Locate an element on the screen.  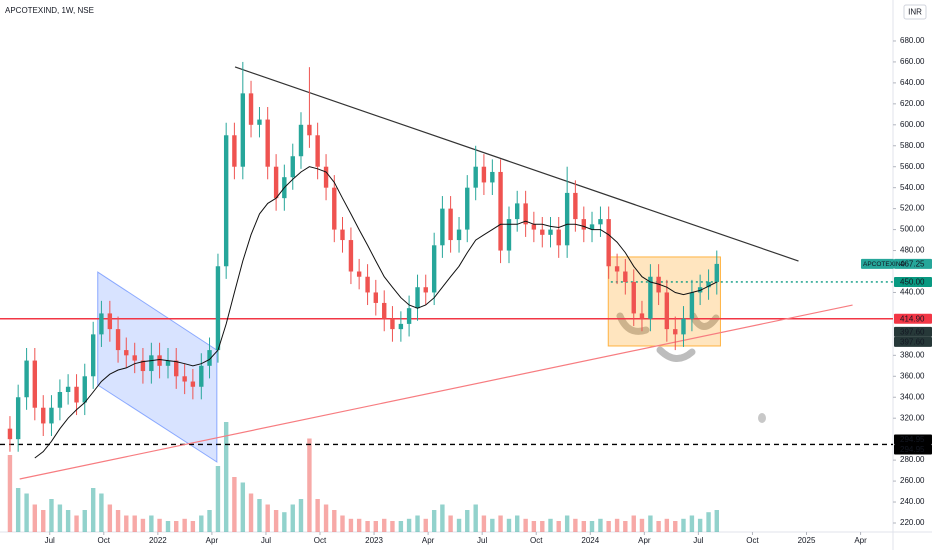
x-tick-label: 2025 is located at coordinates (807, 540).